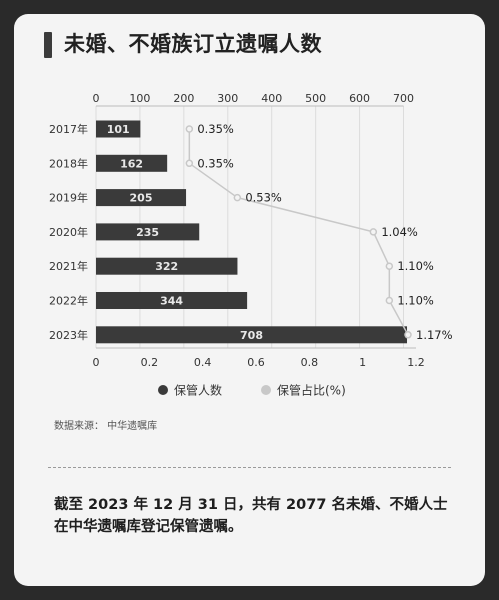  Describe the element at coordinates (150, 362) in the screenshot. I see `bottom-axis-tick-label: 0.2` at that location.